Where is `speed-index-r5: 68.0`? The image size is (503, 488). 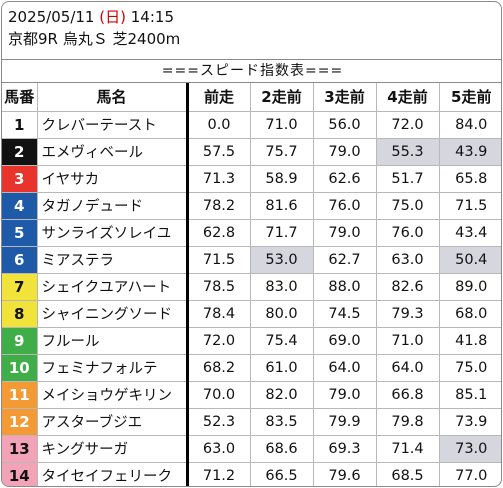
speed-index-r5: 68.0 is located at coordinates (469, 314).